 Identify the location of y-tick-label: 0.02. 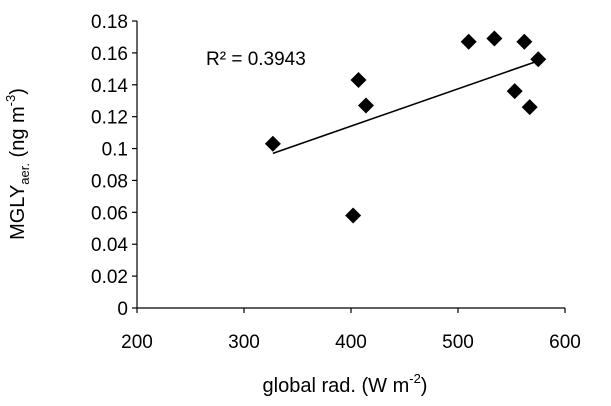
(109, 277).